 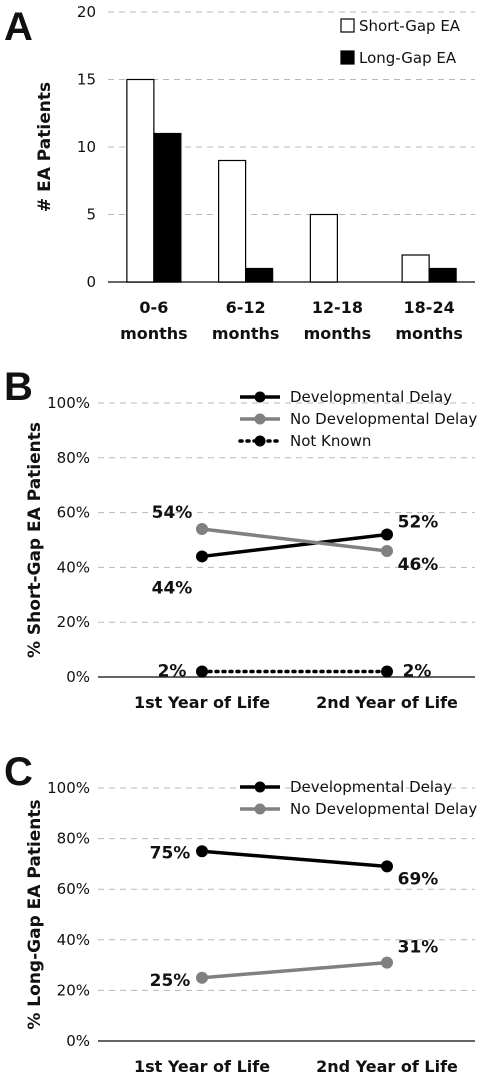 What do you see at coordinates (170, 853) in the screenshot?
I see `data-label-developmental-delay: 75%` at bounding box center [170, 853].